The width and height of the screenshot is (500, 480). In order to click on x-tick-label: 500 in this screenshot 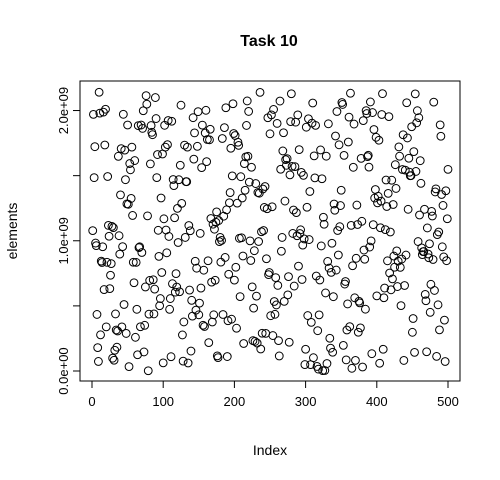, I will do `click(448, 401)`.